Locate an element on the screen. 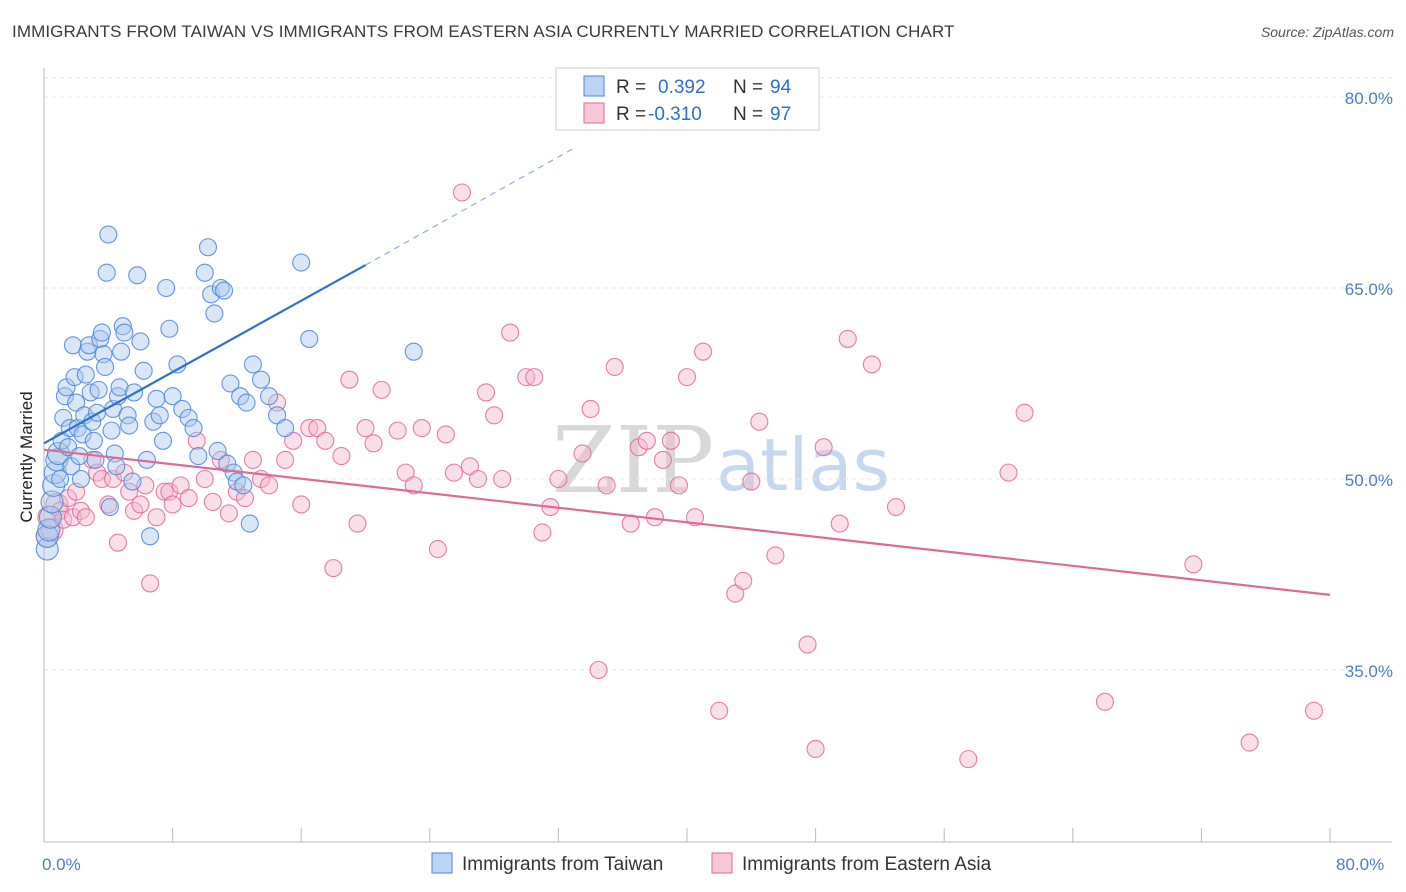 The width and height of the screenshot is (1406, 892). legend-blue-n-label: N = is located at coordinates (748, 87).